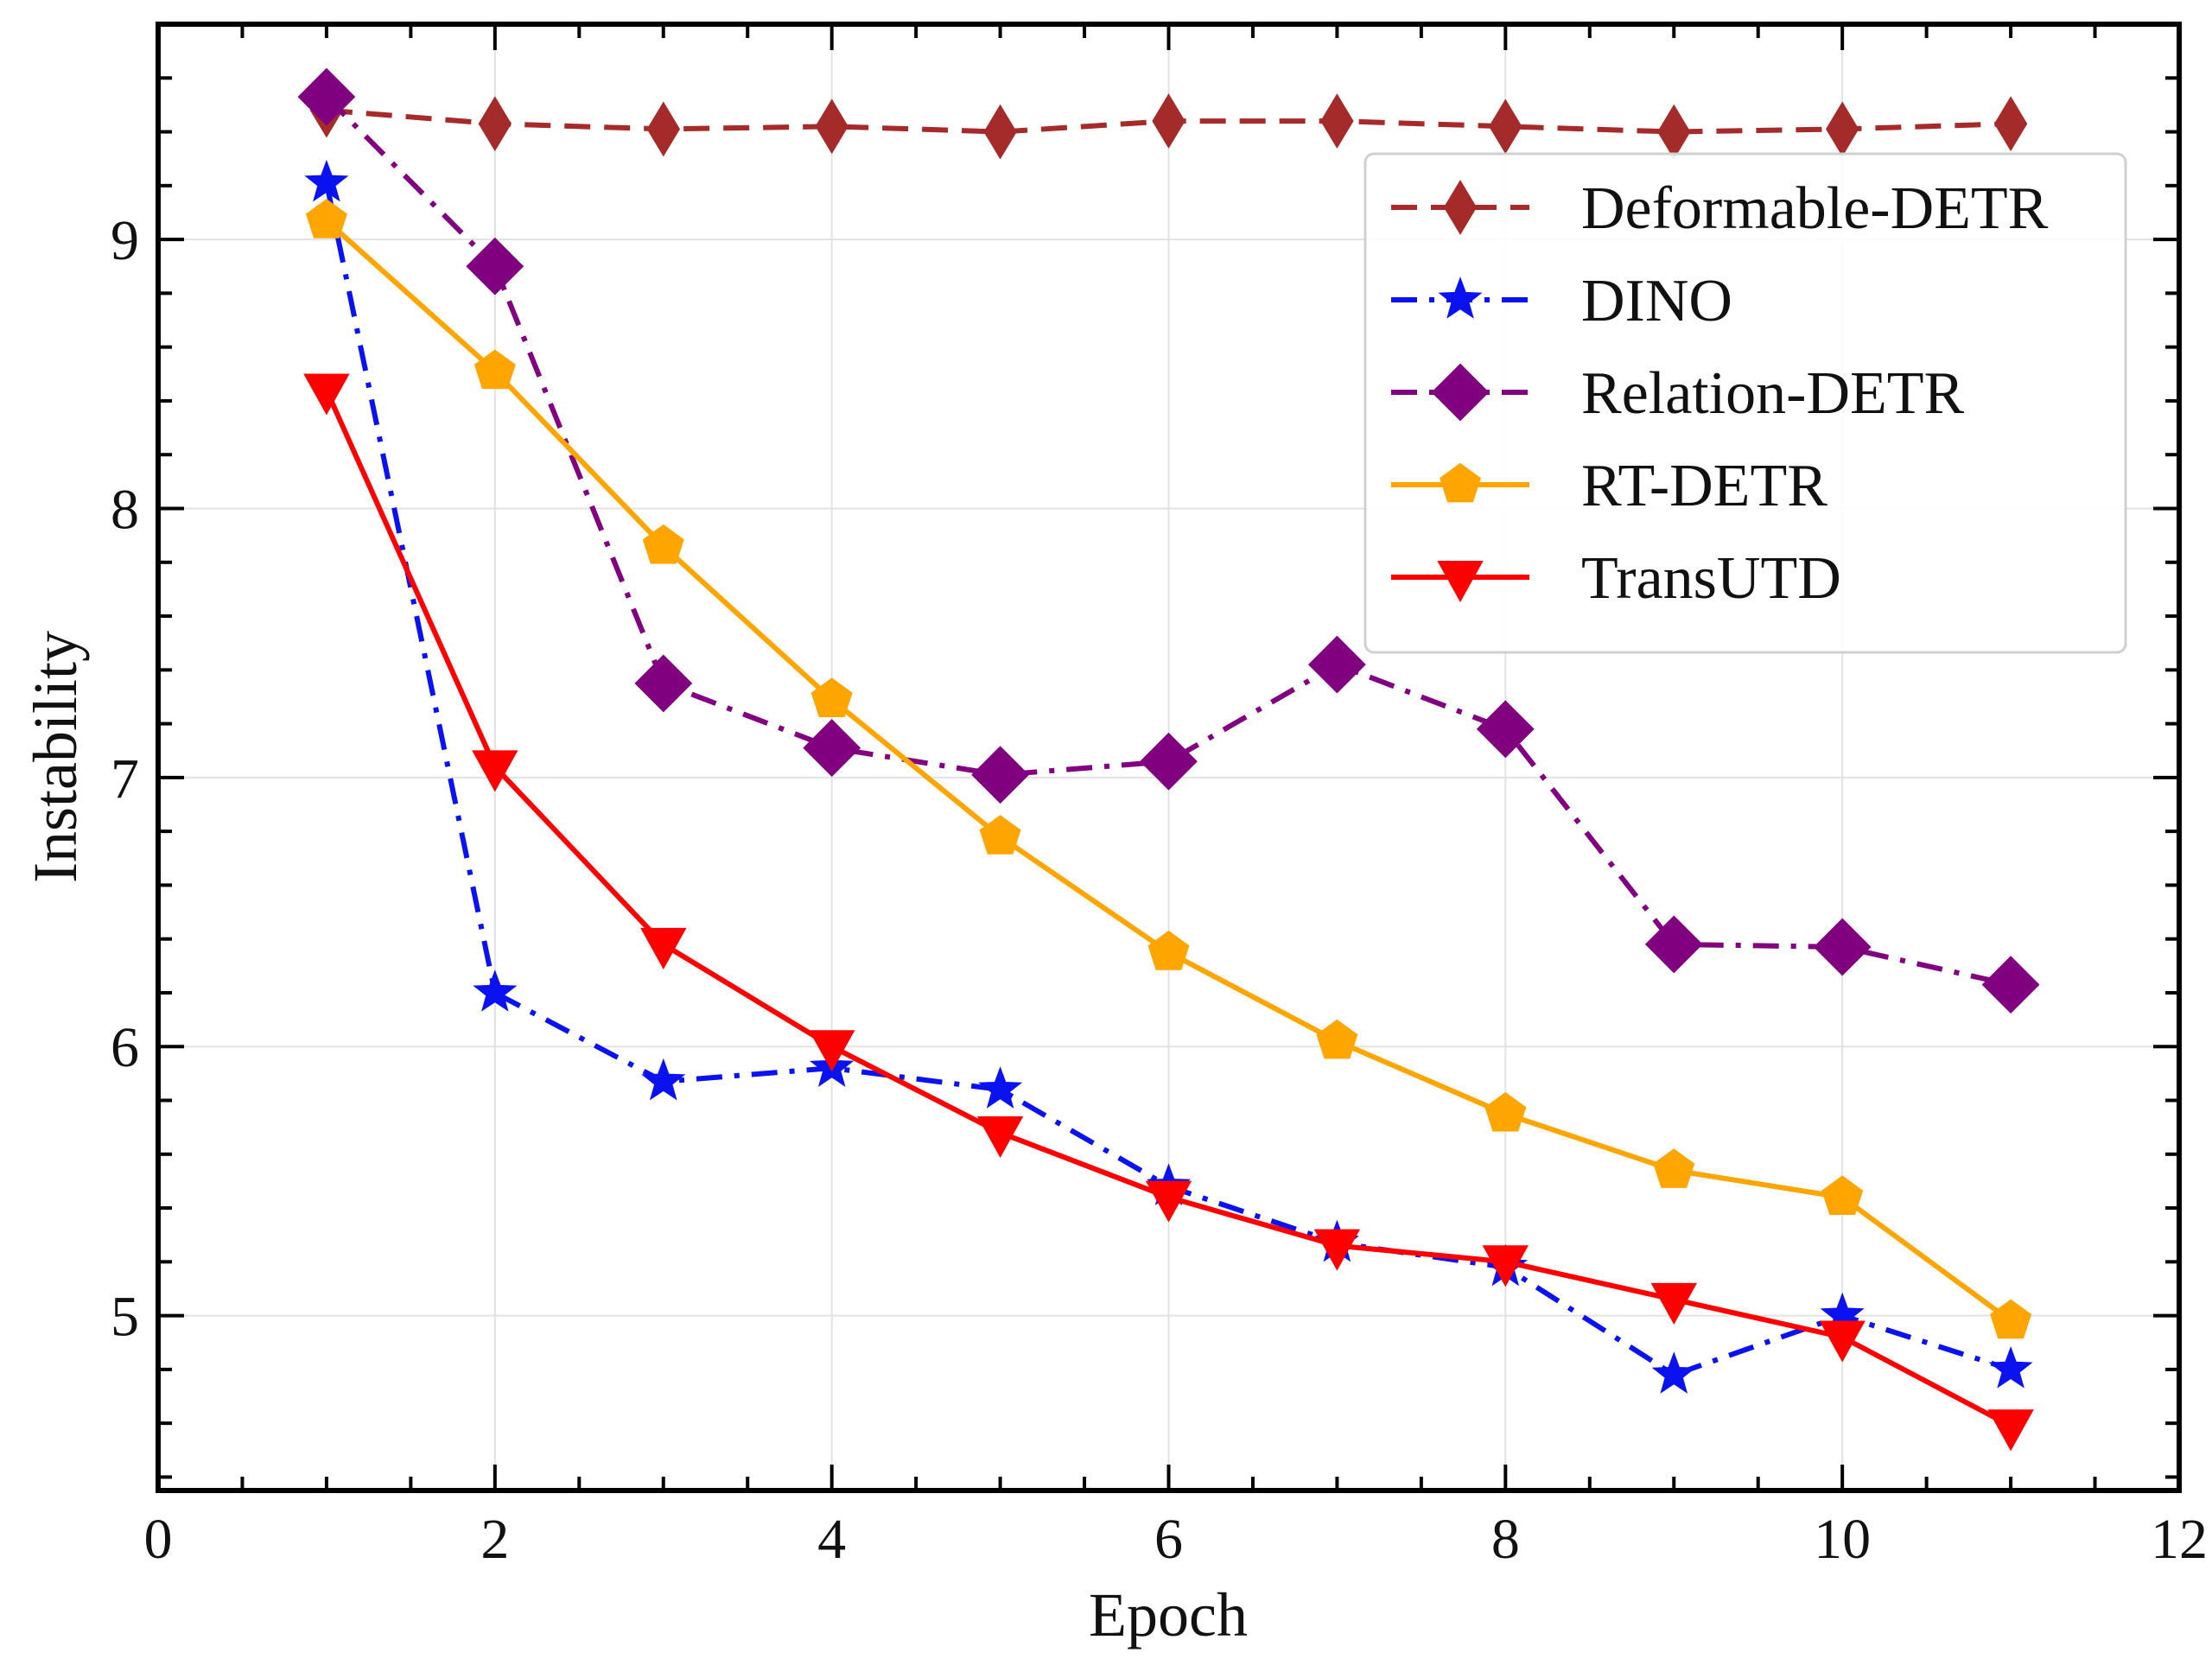 The image size is (2212, 1659). I want to click on legend-marker-rt-detr, so click(1460, 482).